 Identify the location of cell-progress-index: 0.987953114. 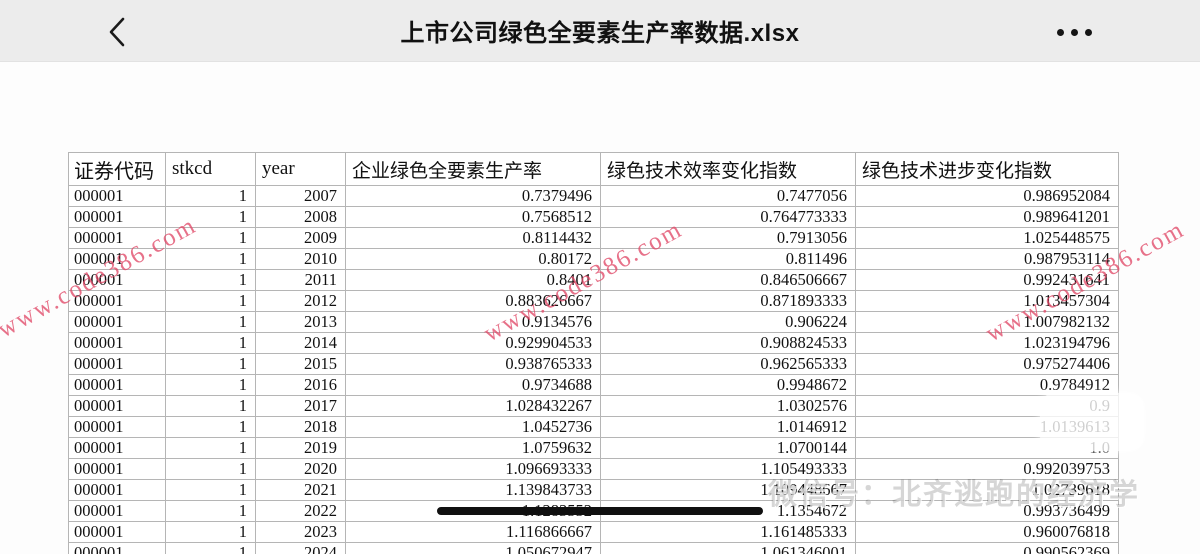
(987, 259).